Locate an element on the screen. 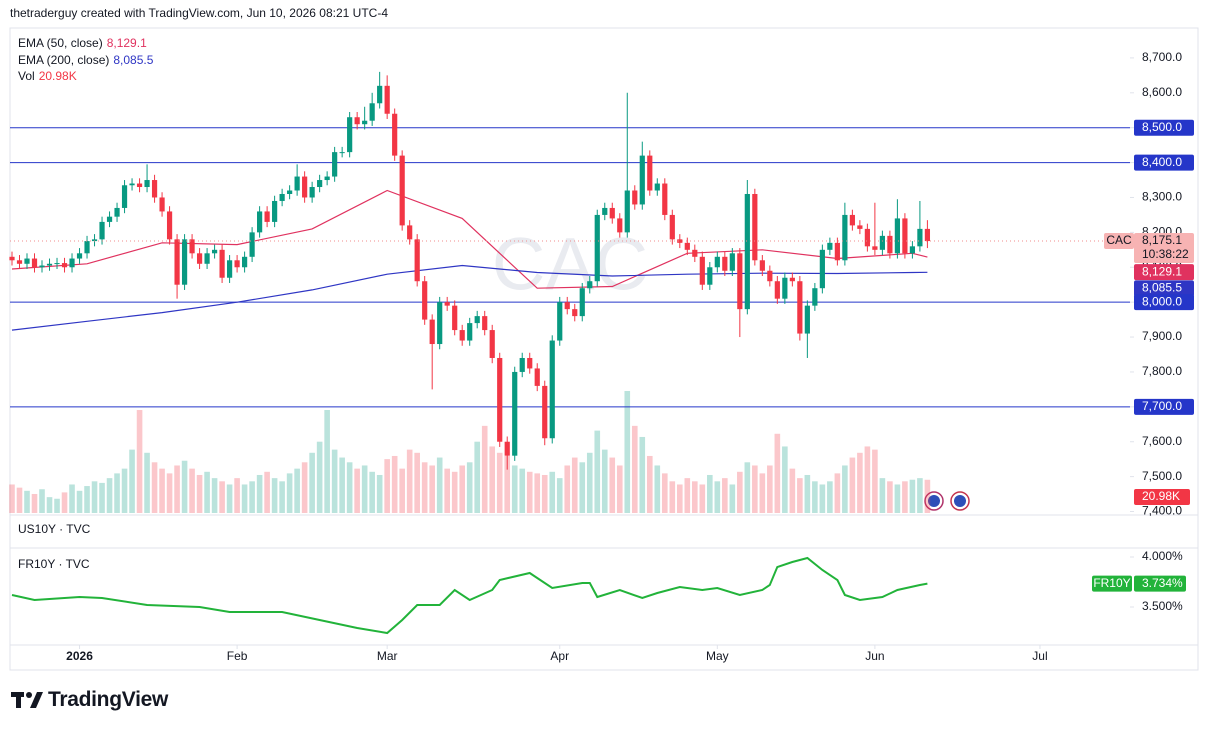 The height and width of the screenshot is (731, 1209). level-tag is located at coordinates (1164, 302).